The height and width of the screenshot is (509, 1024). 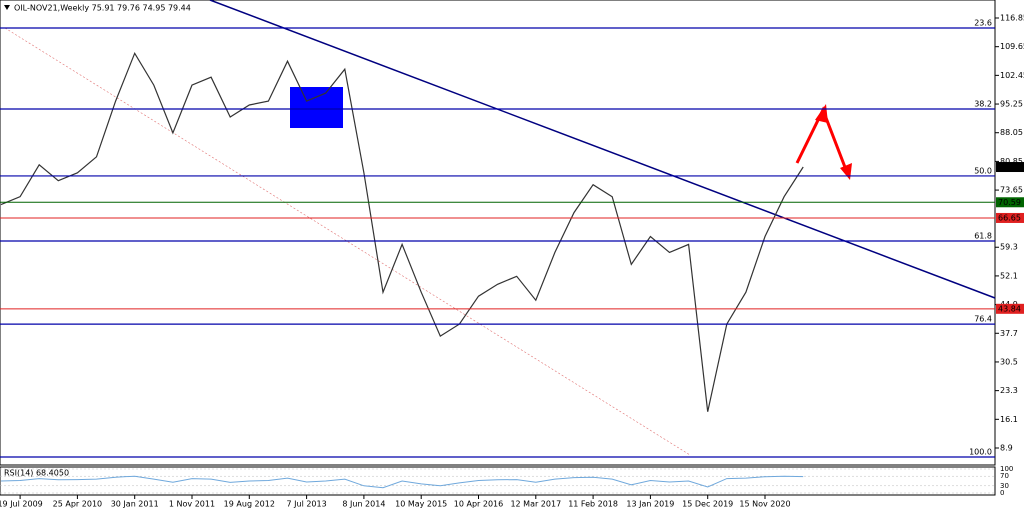 What do you see at coordinates (402, 482) in the screenshot?
I see `rsi-line` at bounding box center [402, 482].